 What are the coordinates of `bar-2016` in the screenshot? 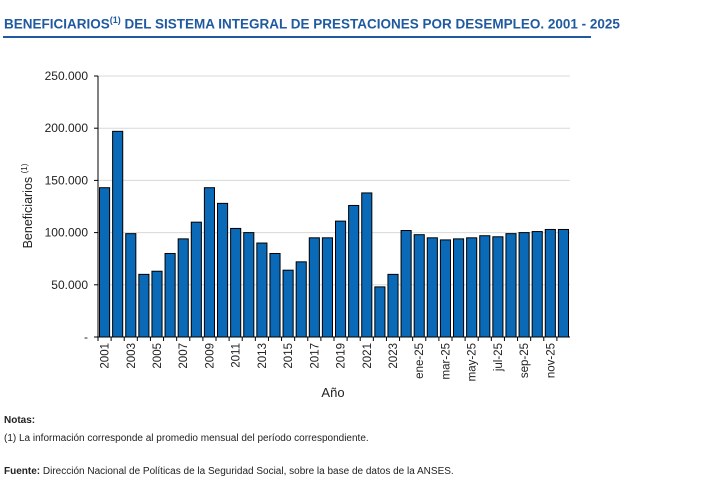 It's located at (301, 299).